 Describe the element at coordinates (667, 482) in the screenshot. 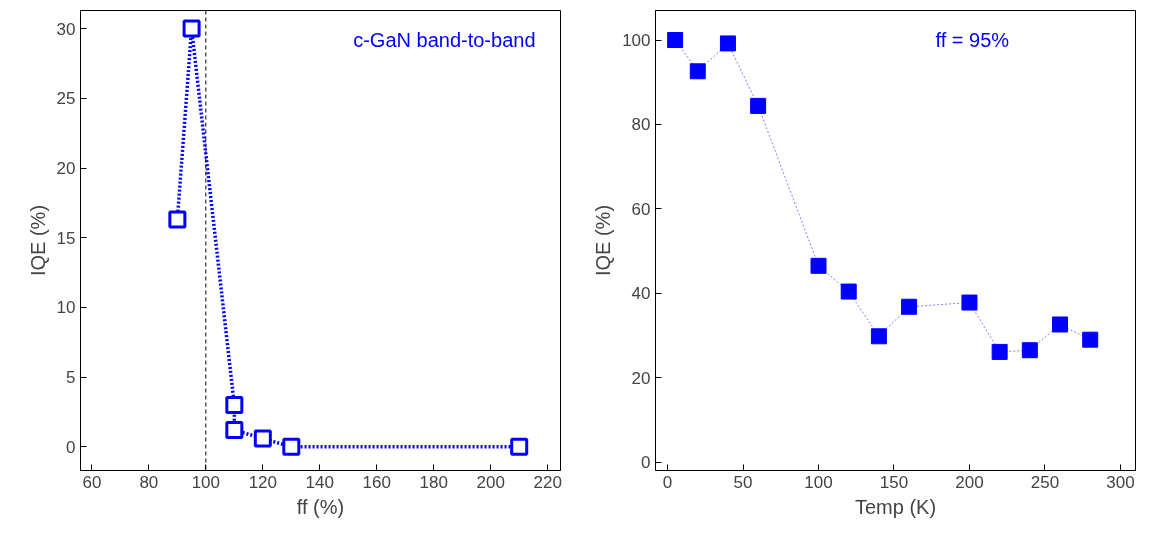

I see `x-tick-label: 0` at that location.